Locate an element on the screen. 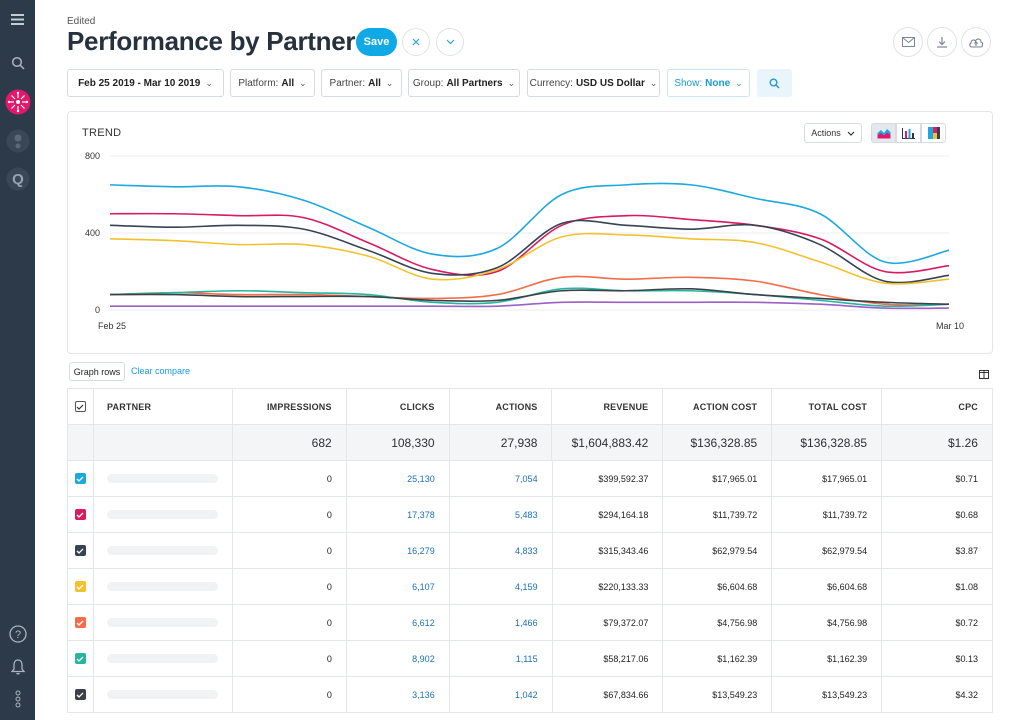 This screenshot has height=720, width=1024. date-range-filter: Feb 25 2019 - Mar 10 2019 ⌄ is located at coordinates (145, 83).